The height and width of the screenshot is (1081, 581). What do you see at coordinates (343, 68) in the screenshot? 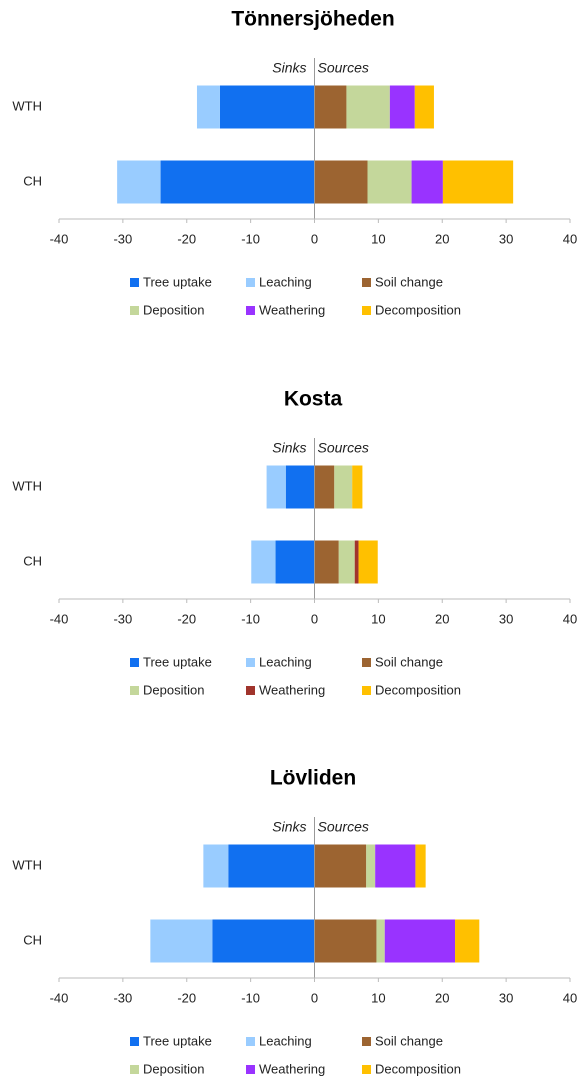
I see `annotation: Sources` at bounding box center [343, 68].